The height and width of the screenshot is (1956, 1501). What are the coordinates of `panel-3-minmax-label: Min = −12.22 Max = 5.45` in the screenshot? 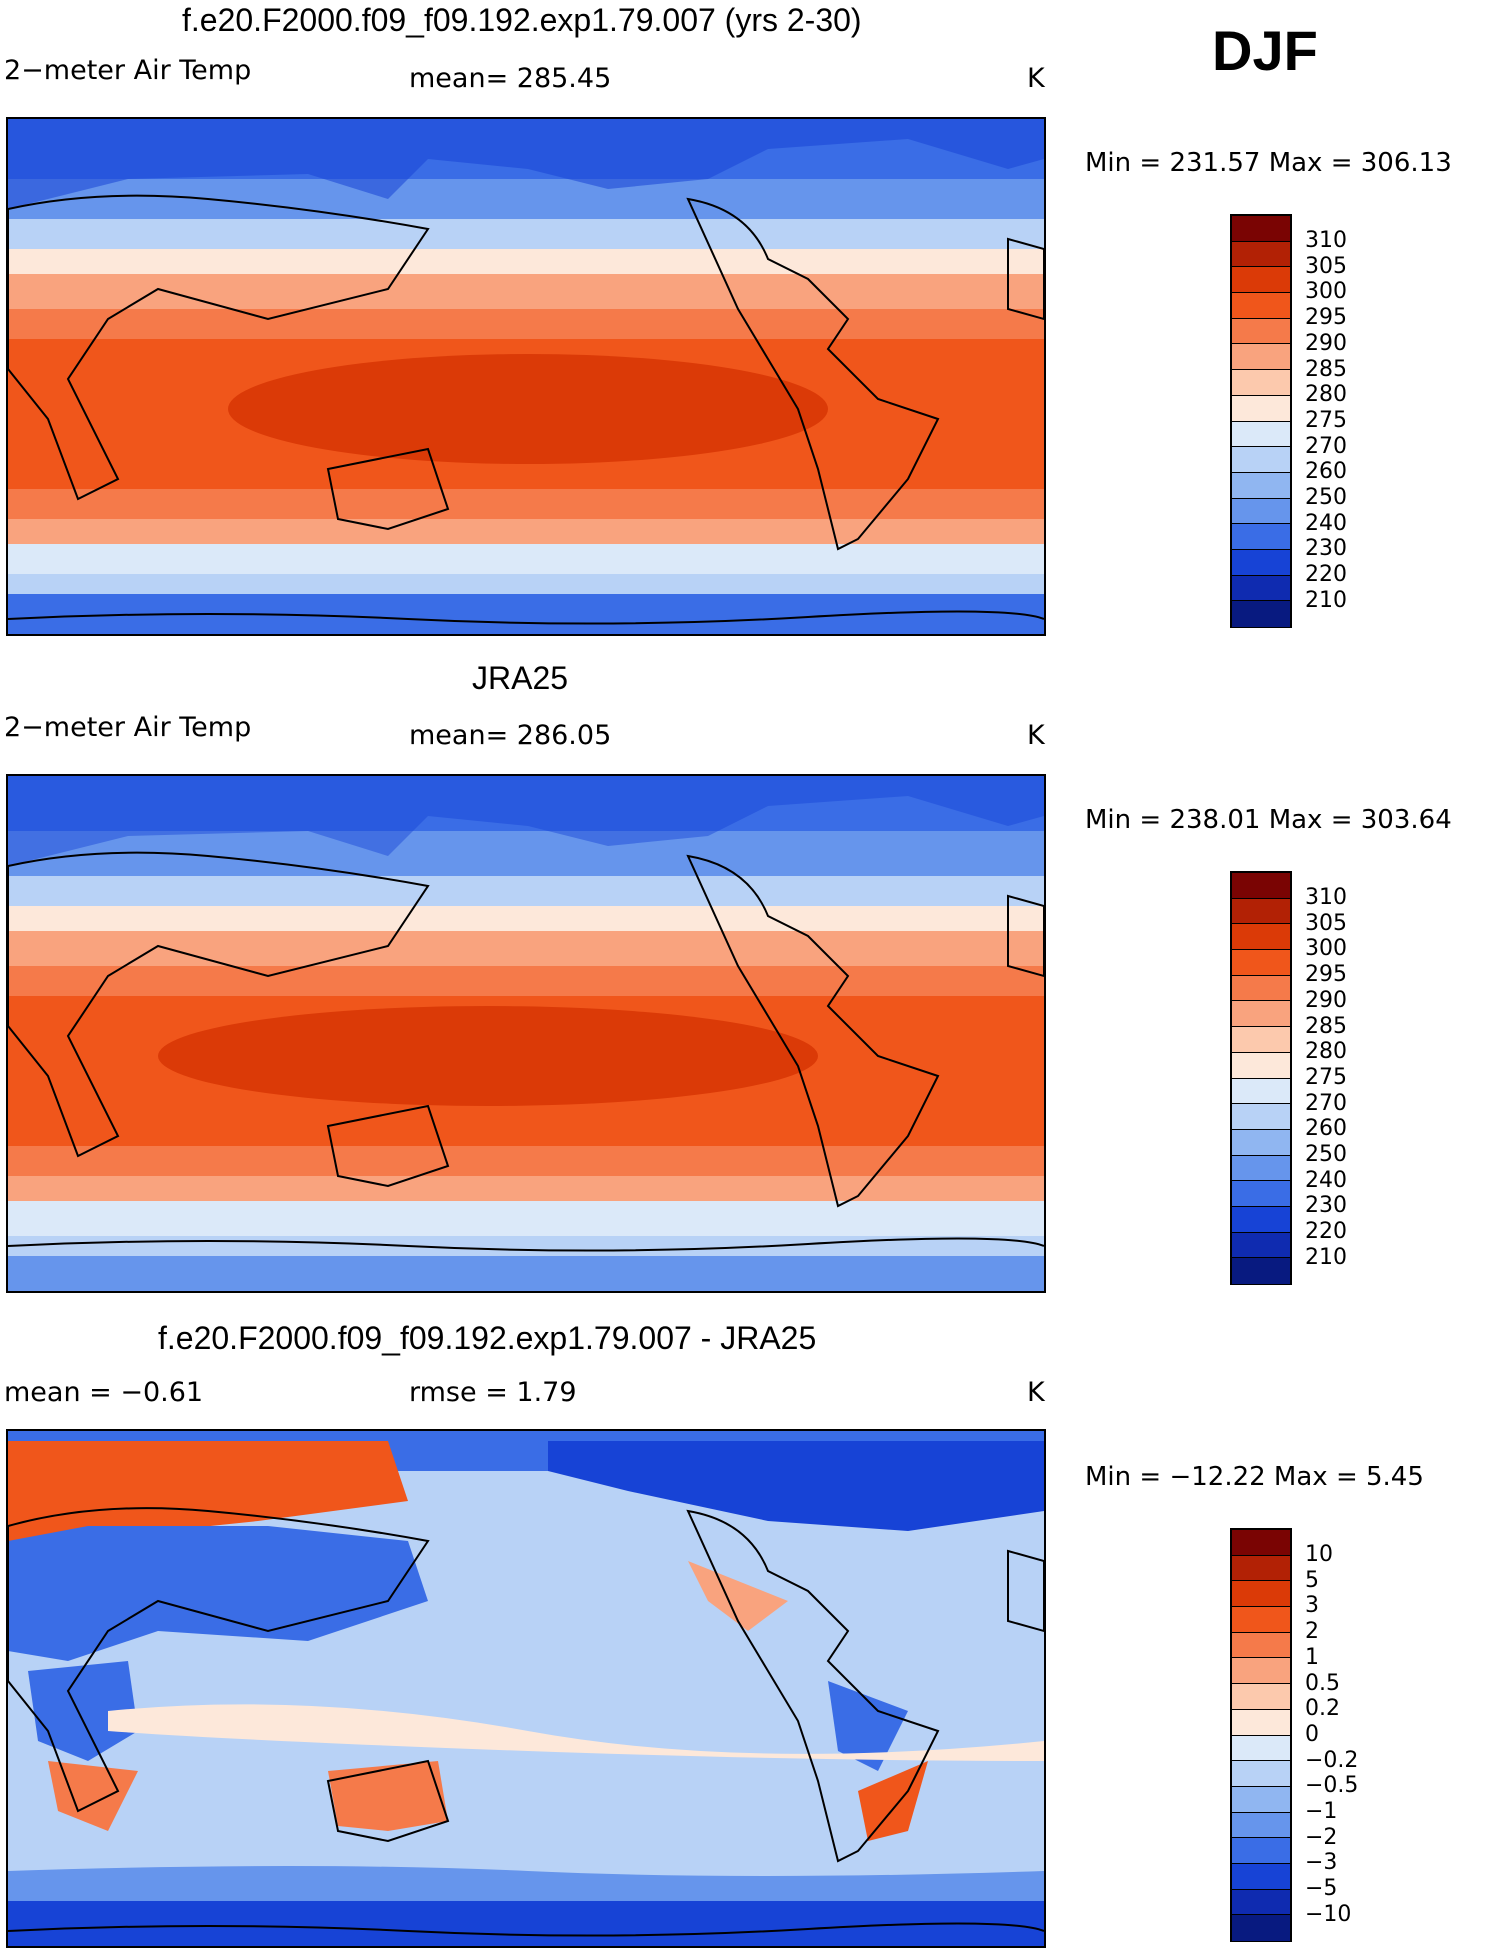 It's located at (1254, 1477).